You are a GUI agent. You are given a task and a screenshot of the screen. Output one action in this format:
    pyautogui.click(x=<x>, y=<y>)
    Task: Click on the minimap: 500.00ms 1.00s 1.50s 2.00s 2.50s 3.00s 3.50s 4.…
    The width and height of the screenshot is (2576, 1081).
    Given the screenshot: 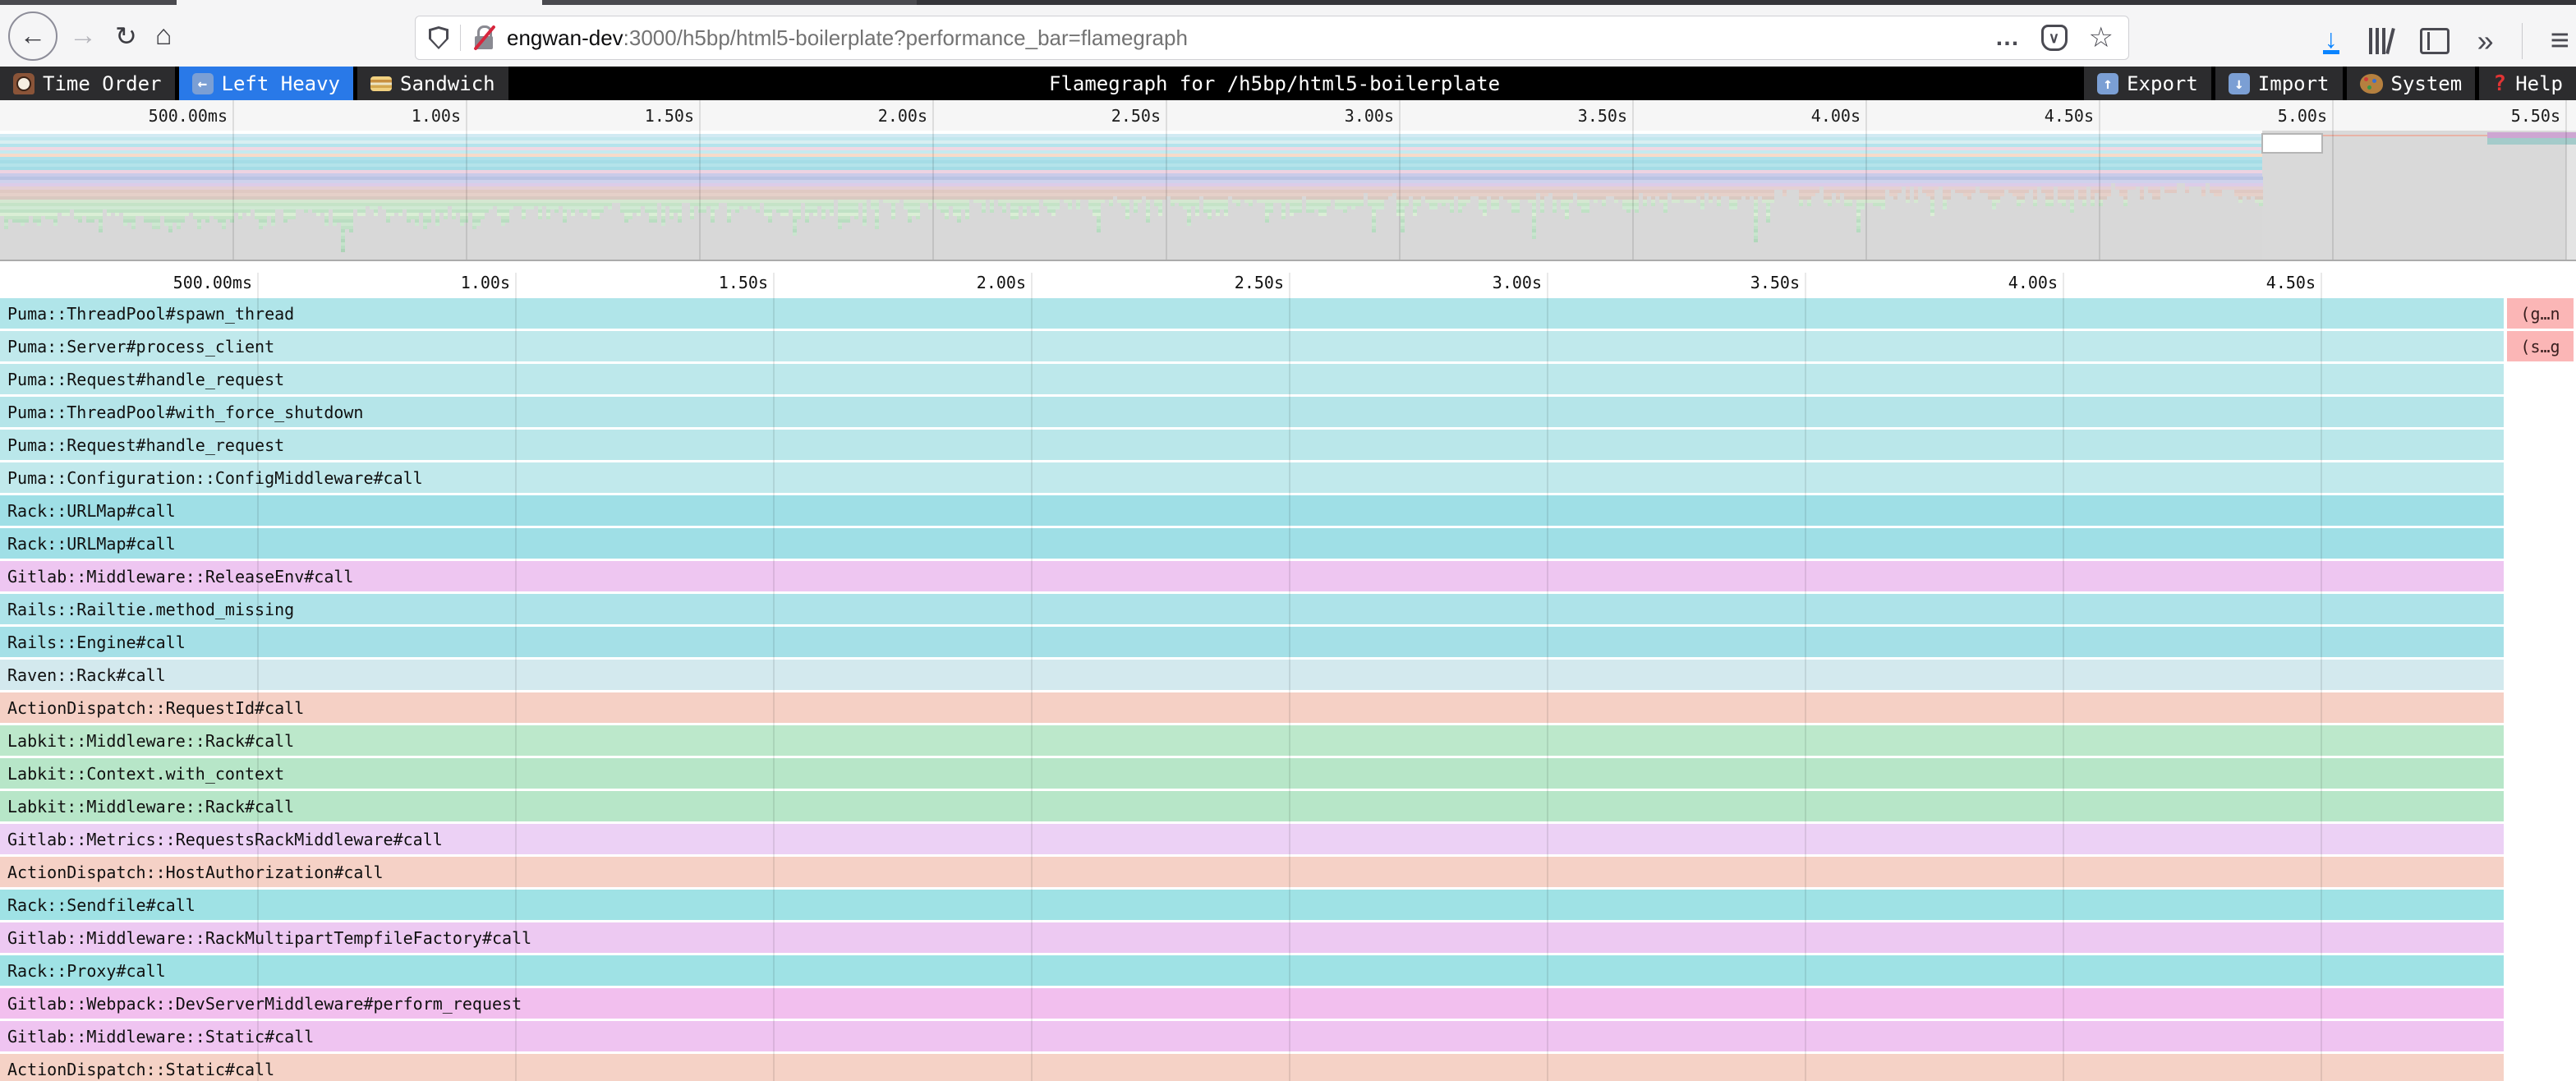 What is the action you would take?
    pyautogui.click(x=1288, y=180)
    